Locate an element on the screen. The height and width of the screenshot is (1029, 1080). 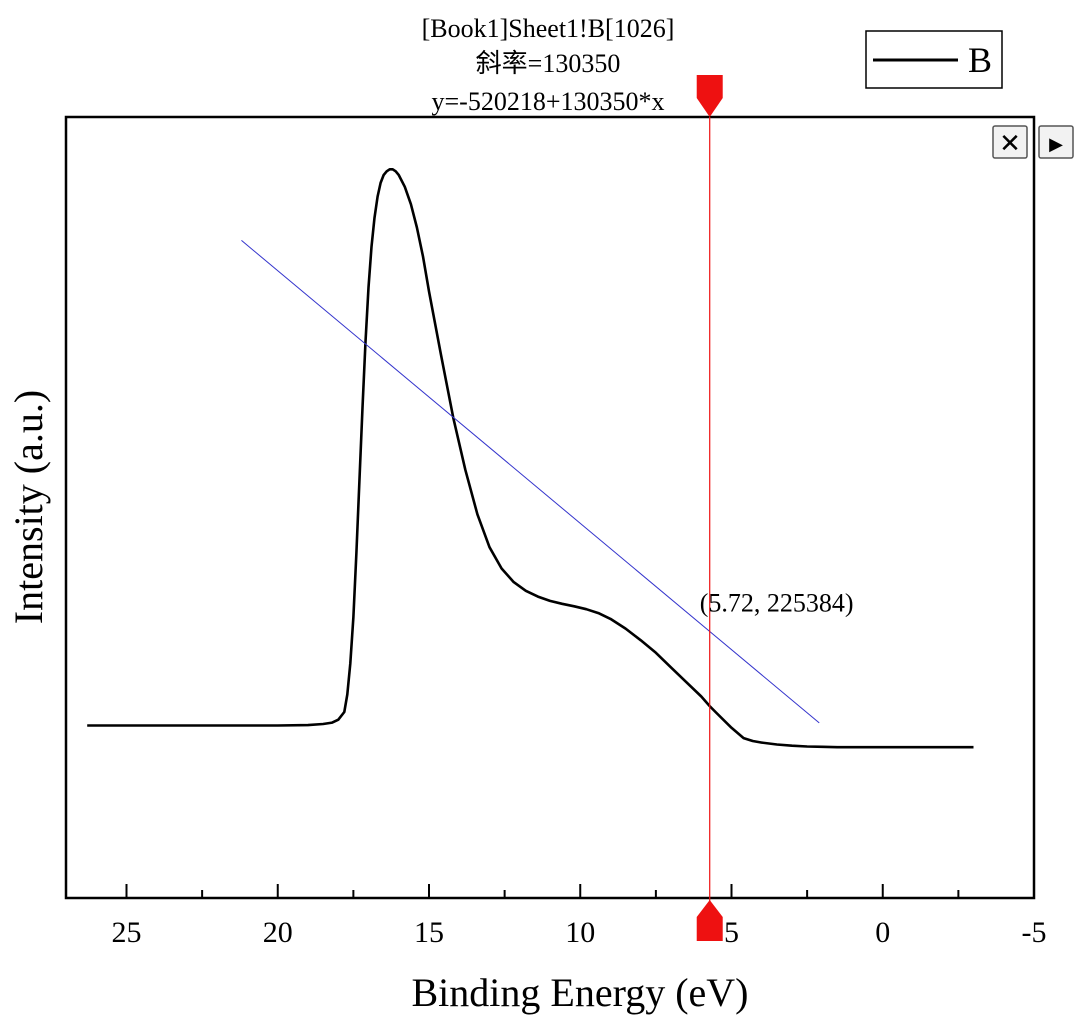
annotation-equation: y=-520218+130350*x is located at coordinates (548, 101).